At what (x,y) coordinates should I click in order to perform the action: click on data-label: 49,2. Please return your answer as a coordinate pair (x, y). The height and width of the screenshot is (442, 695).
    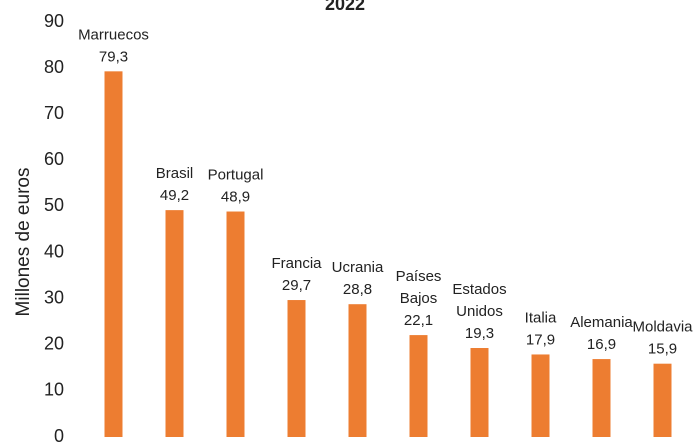
    Looking at the image, I should click on (174, 195).